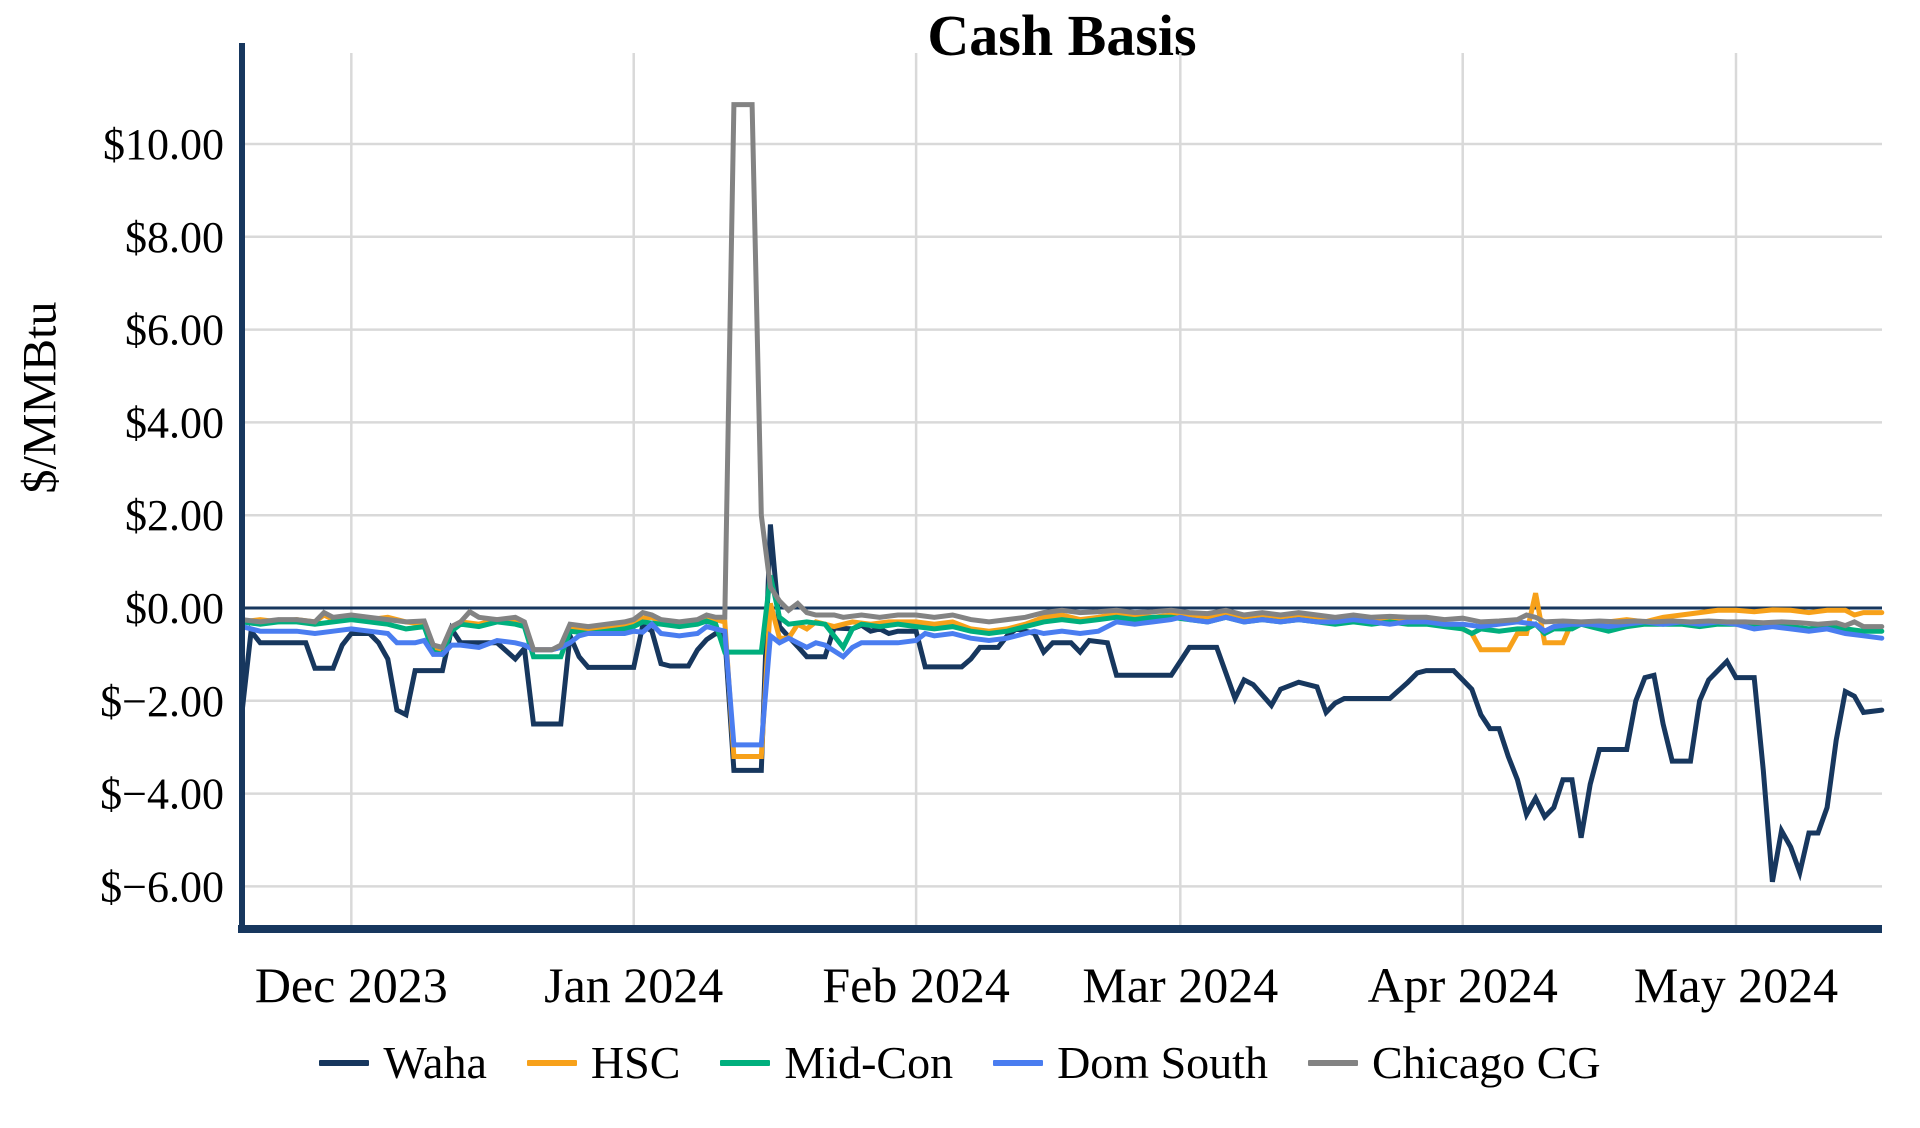 The height and width of the screenshot is (1128, 1920). I want to click on legend-item-dom-south: Dom South, so click(1130, 1063).